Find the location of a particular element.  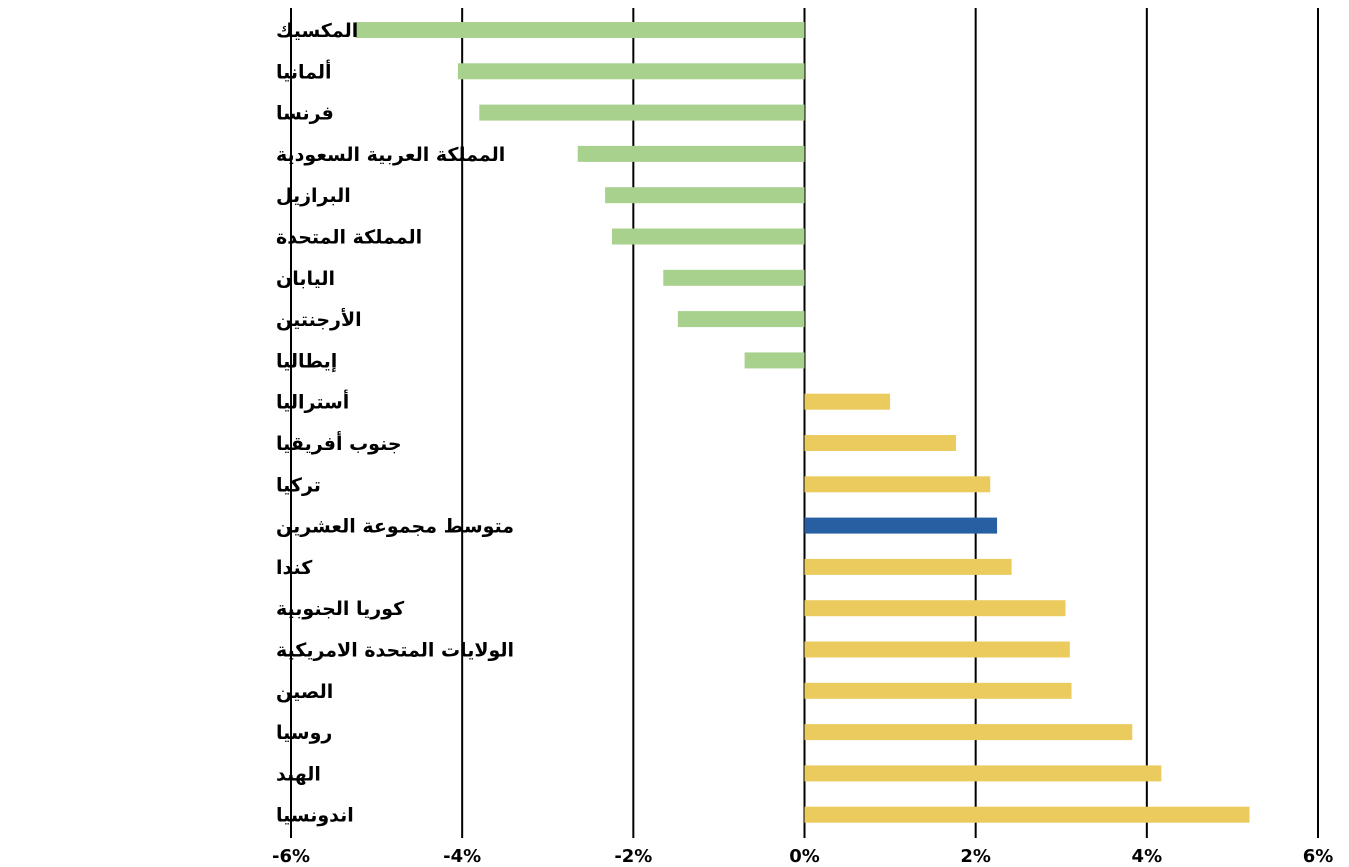

category-label: جنوب أفريقيا is located at coordinates (339, 443).